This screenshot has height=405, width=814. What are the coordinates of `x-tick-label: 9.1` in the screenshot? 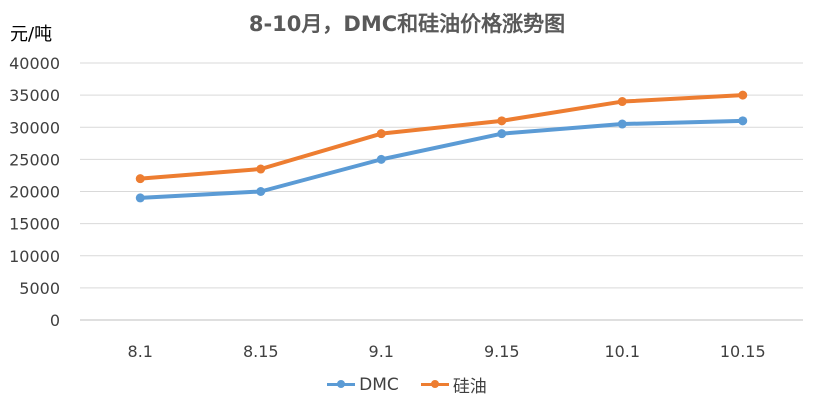 It's located at (381, 351).